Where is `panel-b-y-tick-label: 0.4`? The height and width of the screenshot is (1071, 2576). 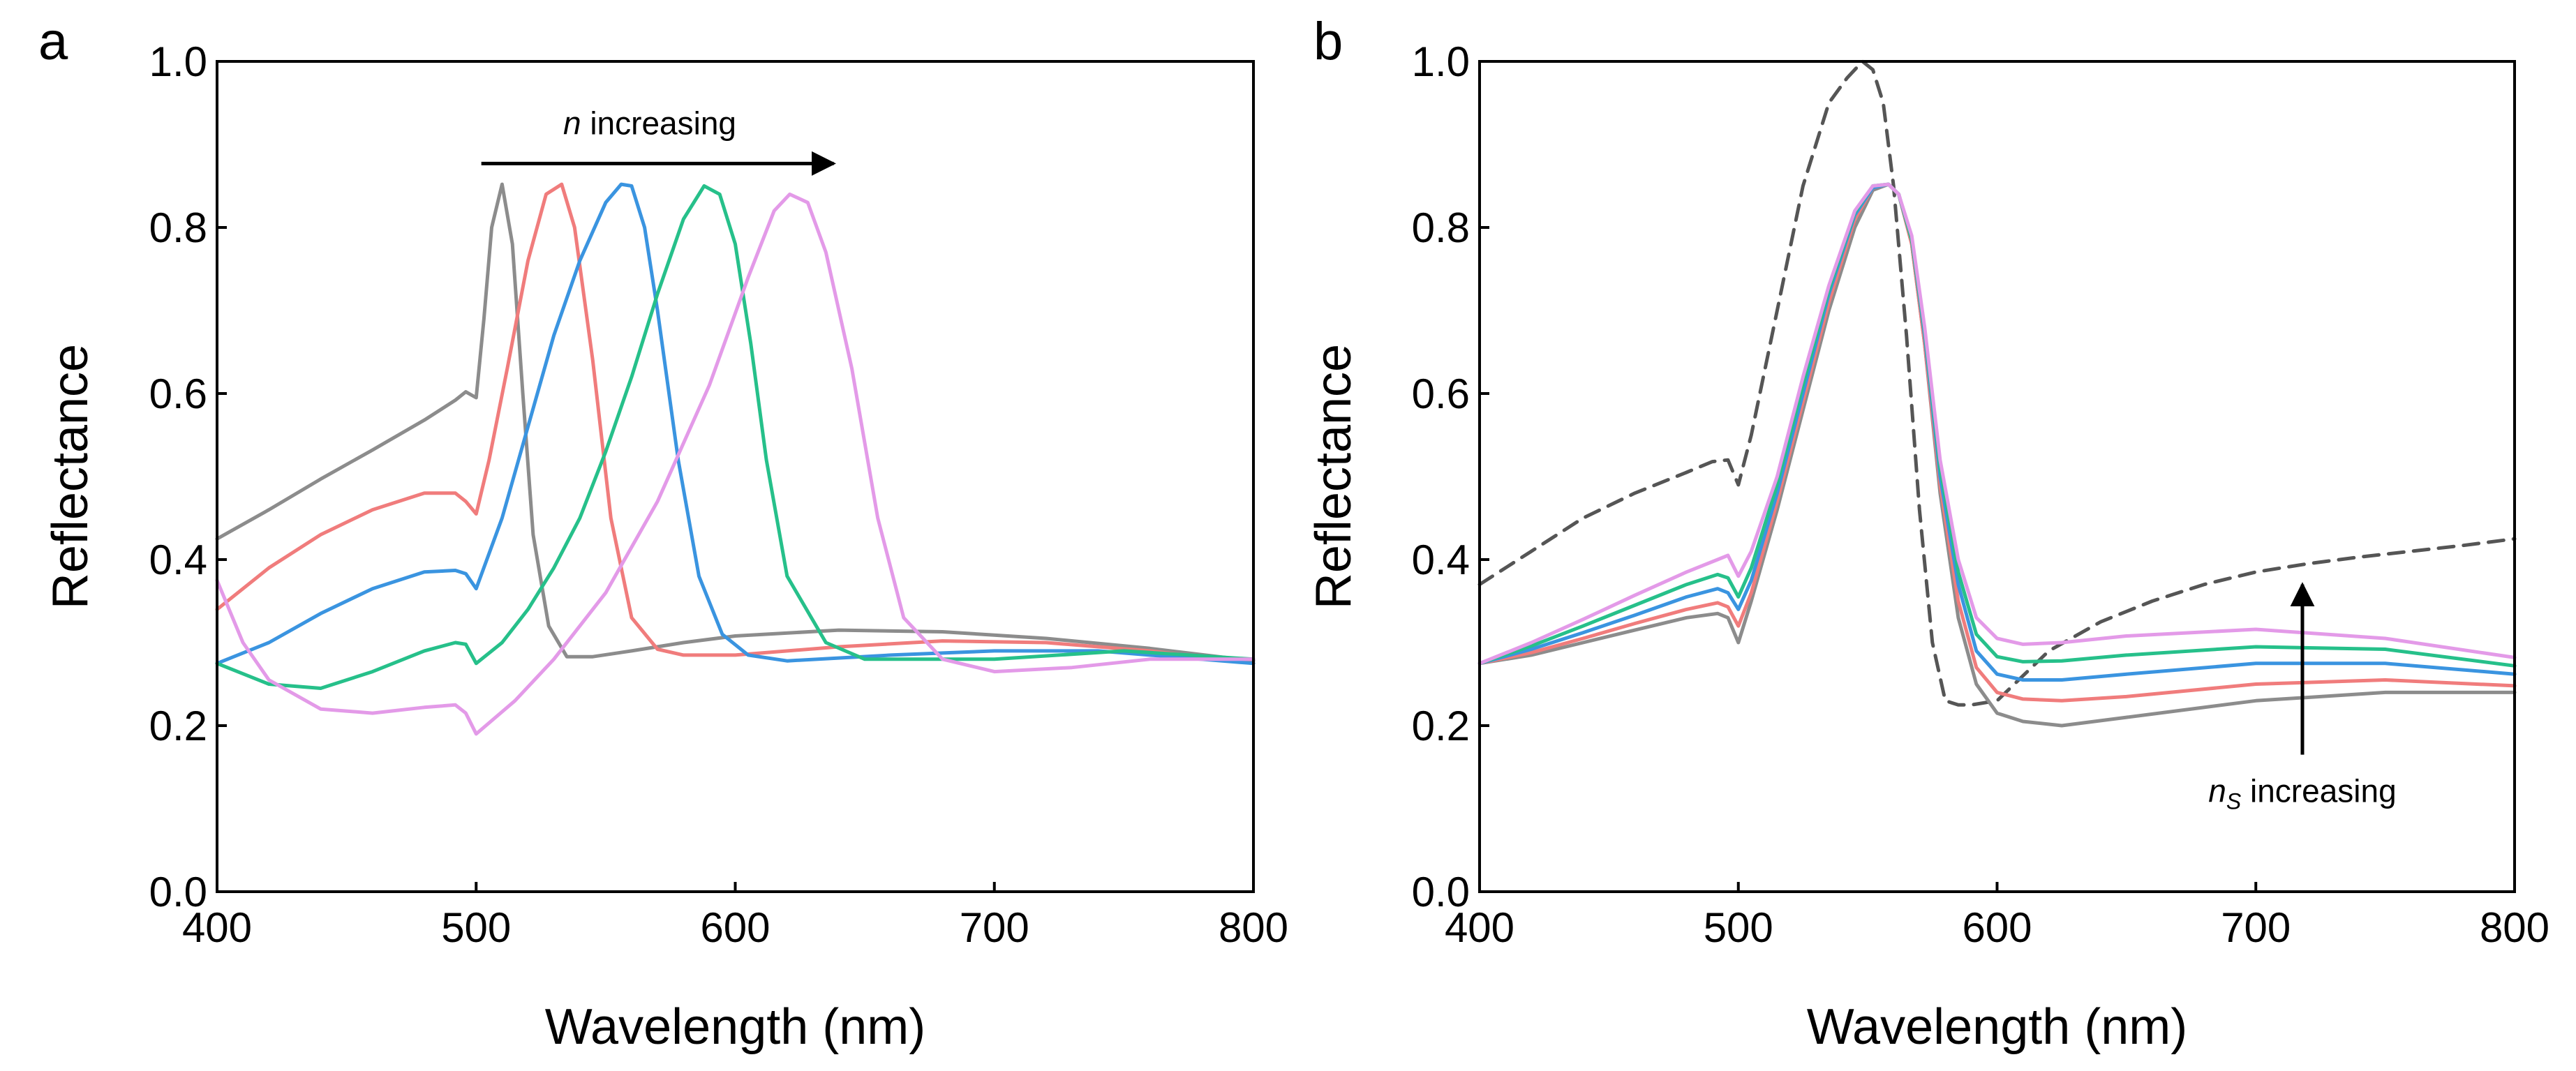
panel-b-y-tick-label: 0.4 is located at coordinates (1441, 560).